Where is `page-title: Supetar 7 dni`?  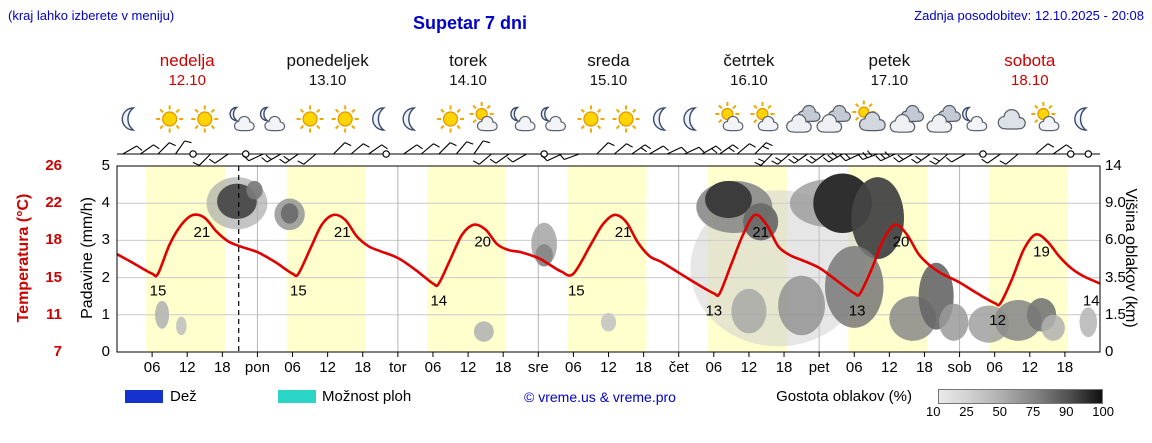
page-title: Supetar 7 dni is located at coordinates (470, 23).